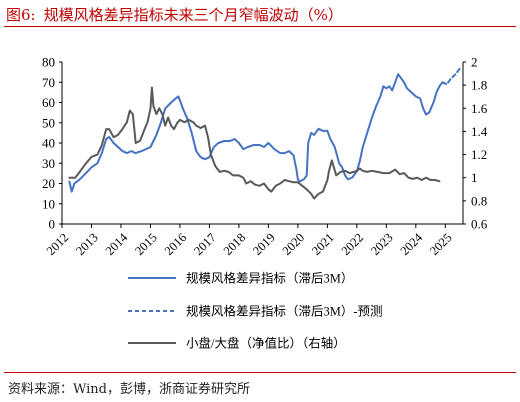 This screenshot has height=402, width=520. What do you see at coordinates (48, 122) in the screenshot?
I see `y-left-tick-label: 50` at bounding box center [48, 122].